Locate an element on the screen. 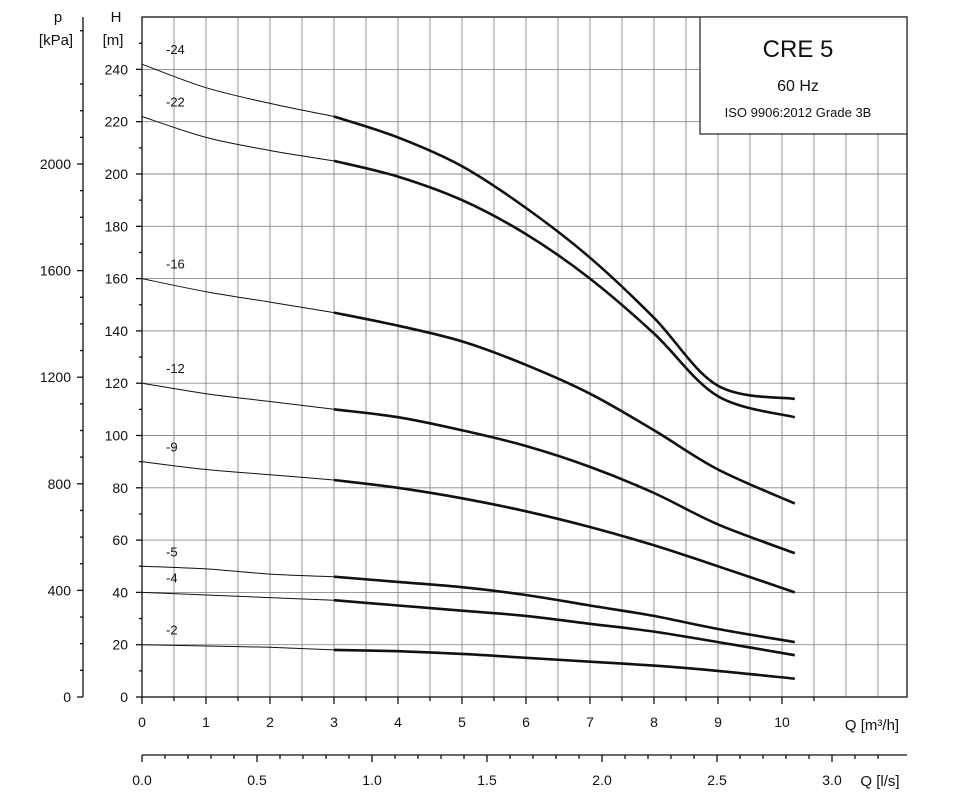 The image size is (963, 799). q-m3h-tick-label: 6 is located at coordinates (526, 722).